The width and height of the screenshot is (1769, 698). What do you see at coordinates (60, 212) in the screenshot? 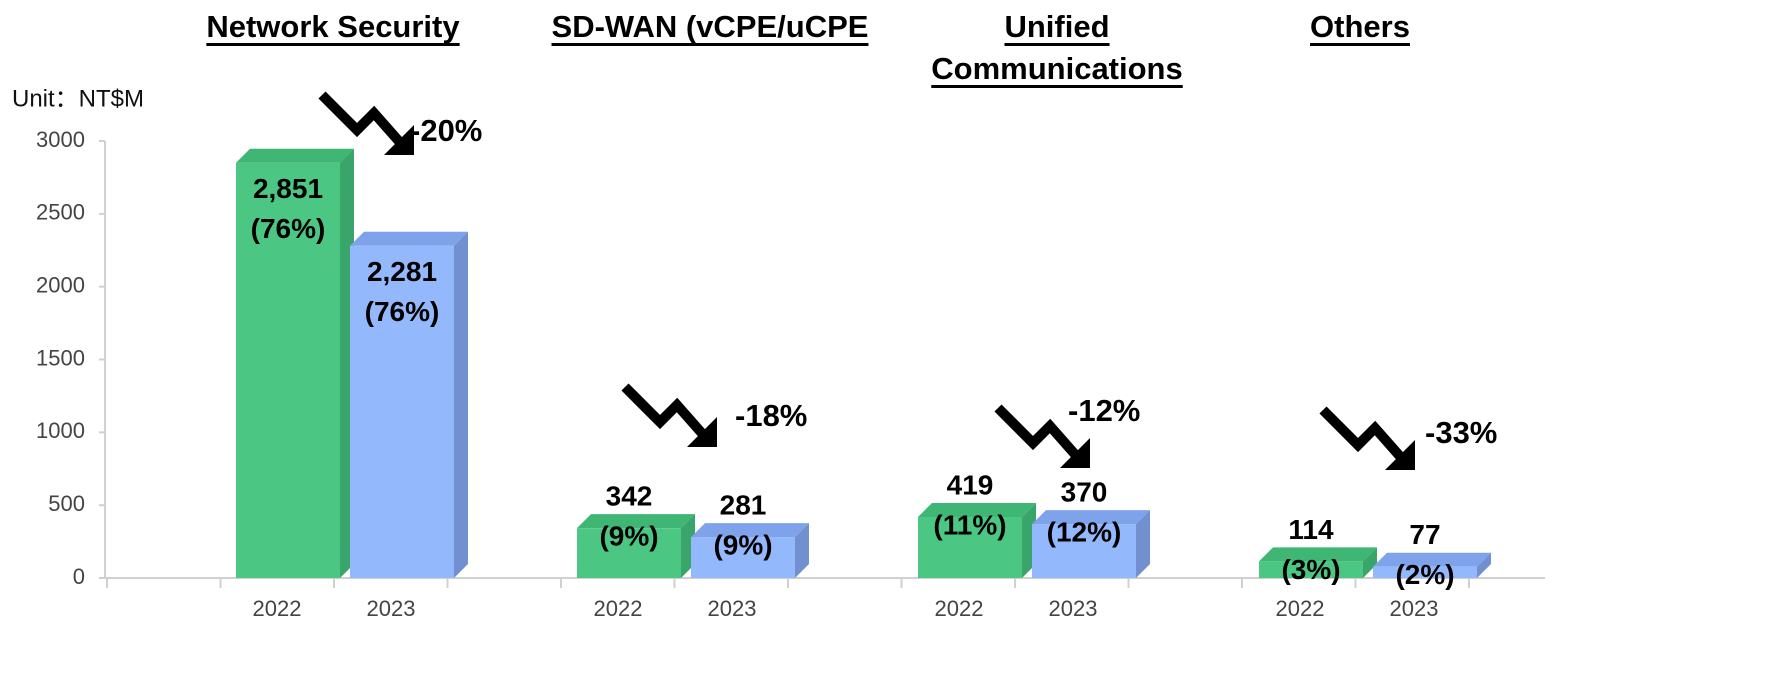
I see `y-tick-label: 2500` at bounding box center [60, 212].